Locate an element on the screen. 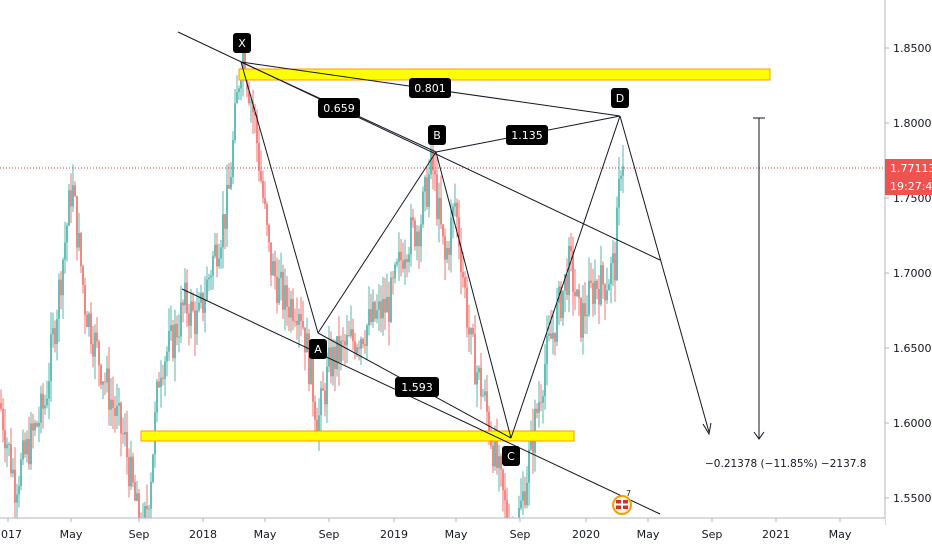 This screenshot has height=550, width=932. price-axis-panel is located at coordinates (908, 275).